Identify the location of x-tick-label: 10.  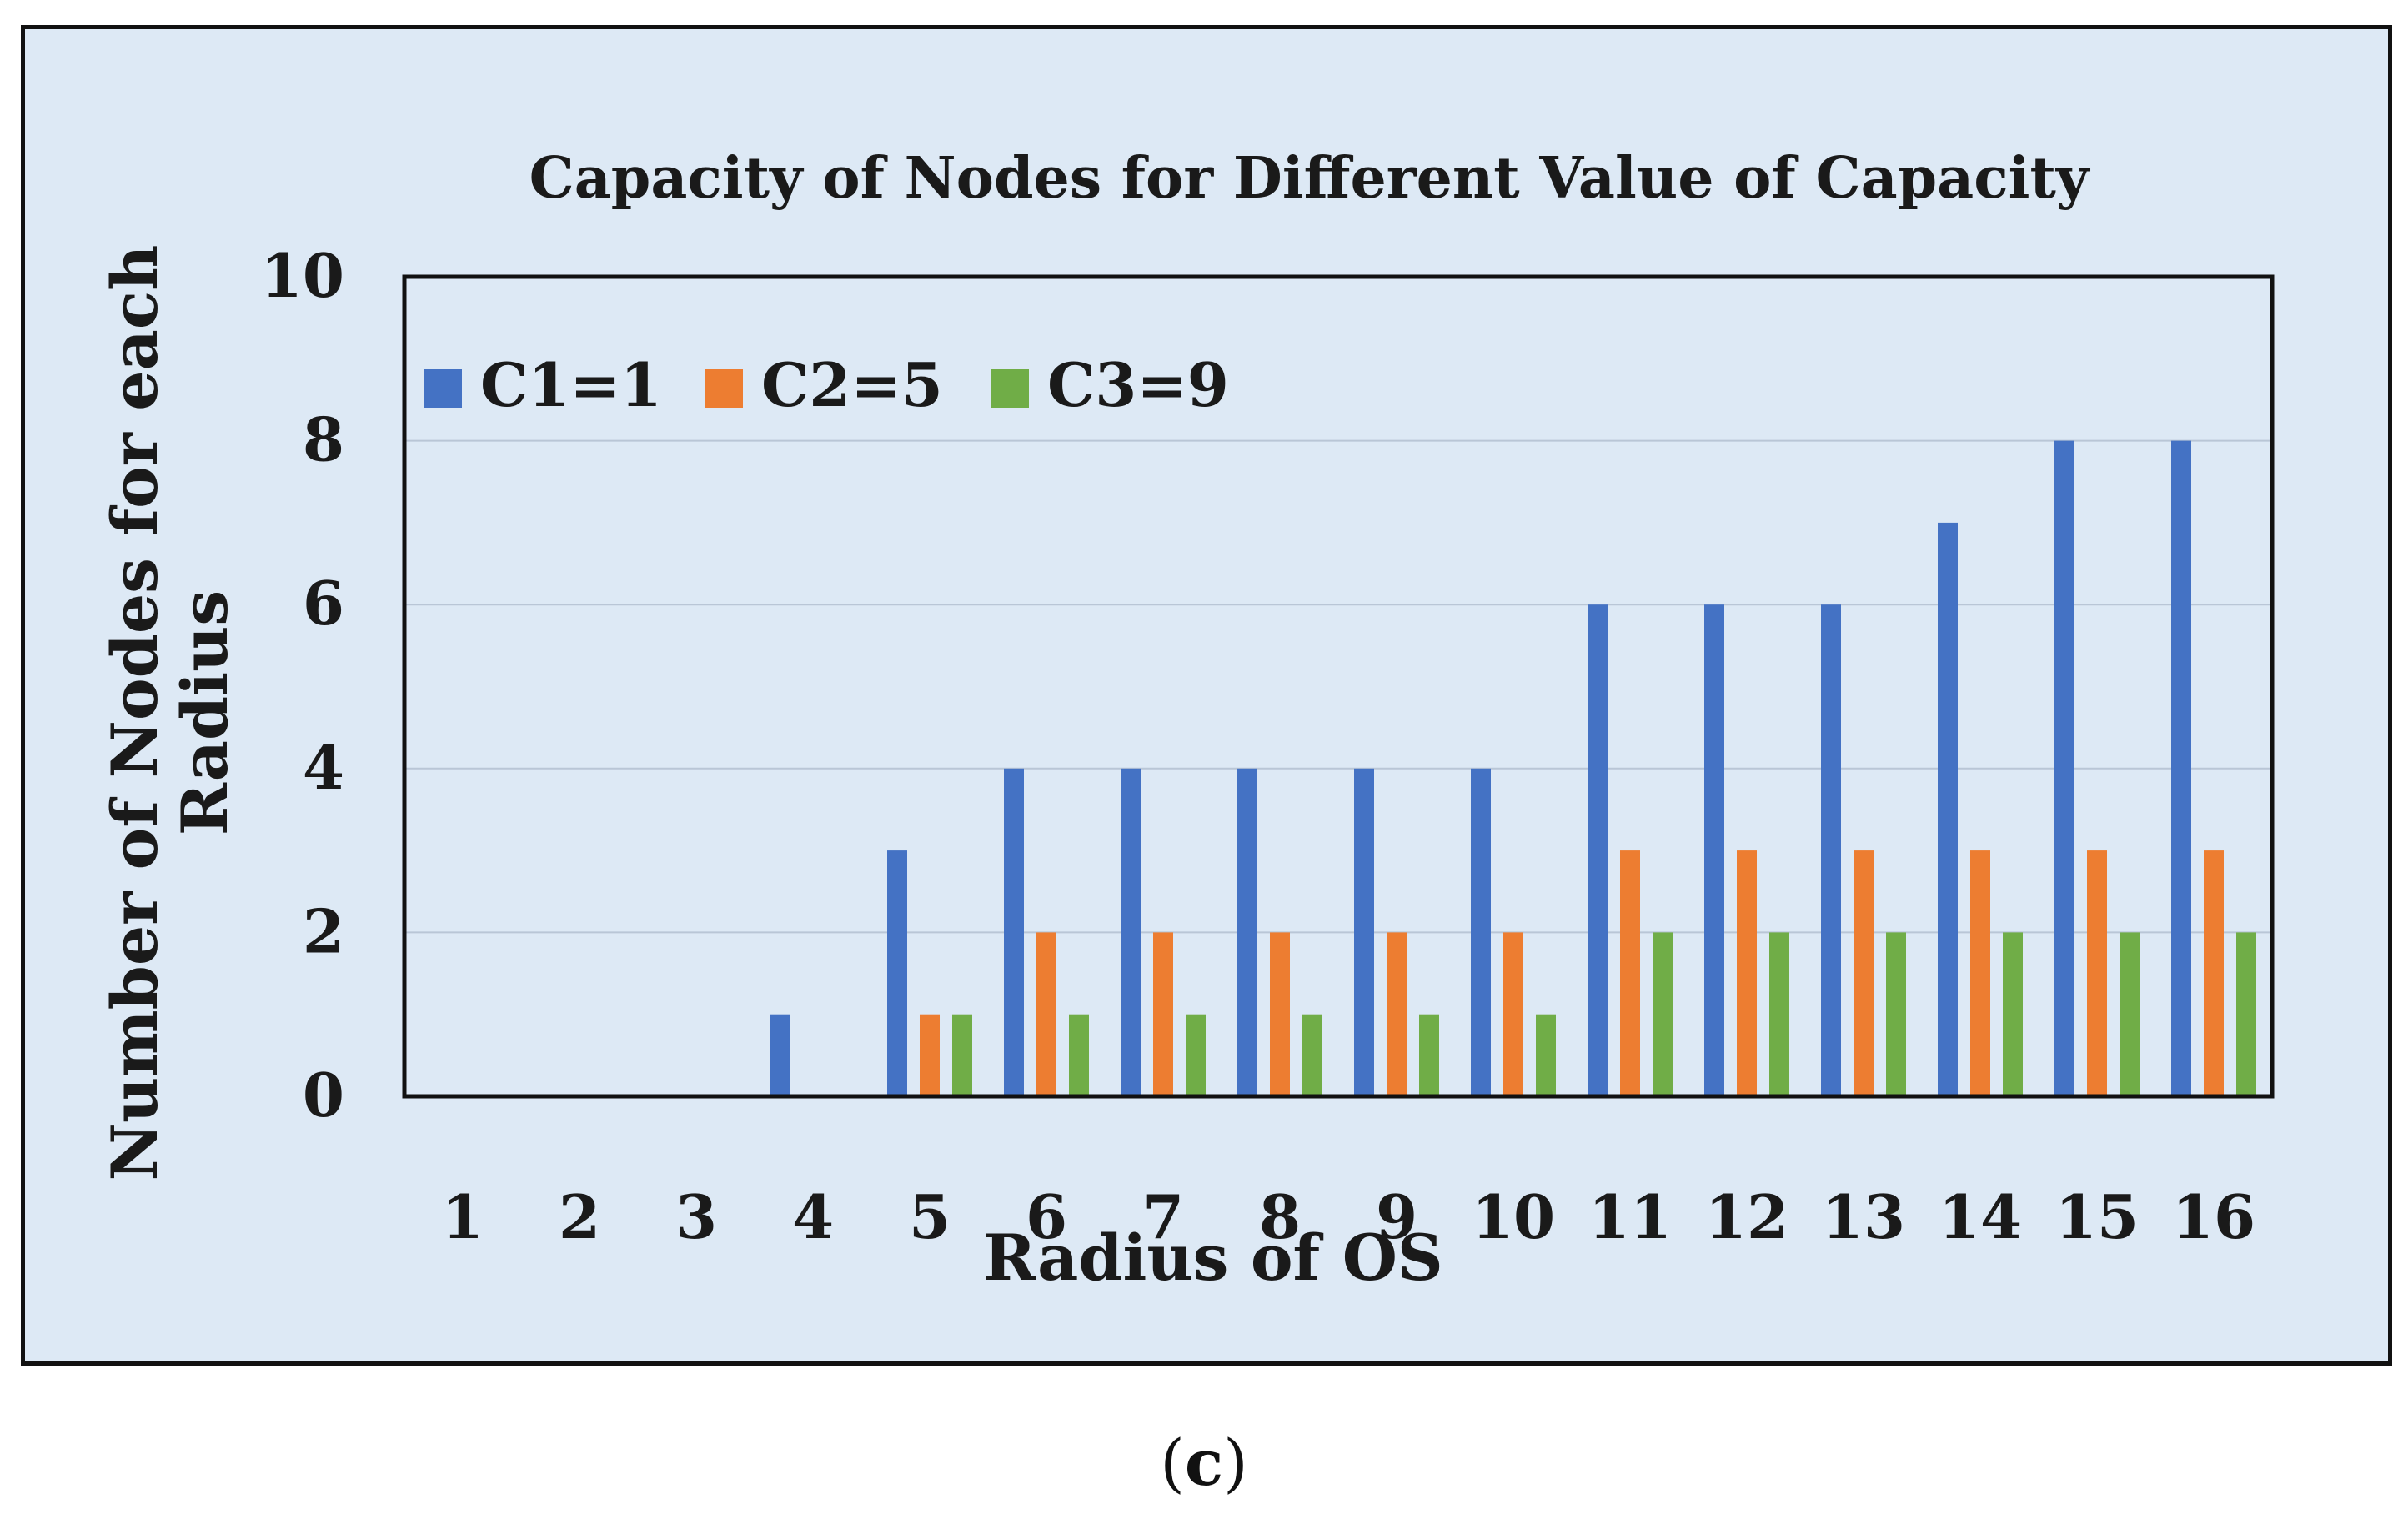
(1514, 1216).